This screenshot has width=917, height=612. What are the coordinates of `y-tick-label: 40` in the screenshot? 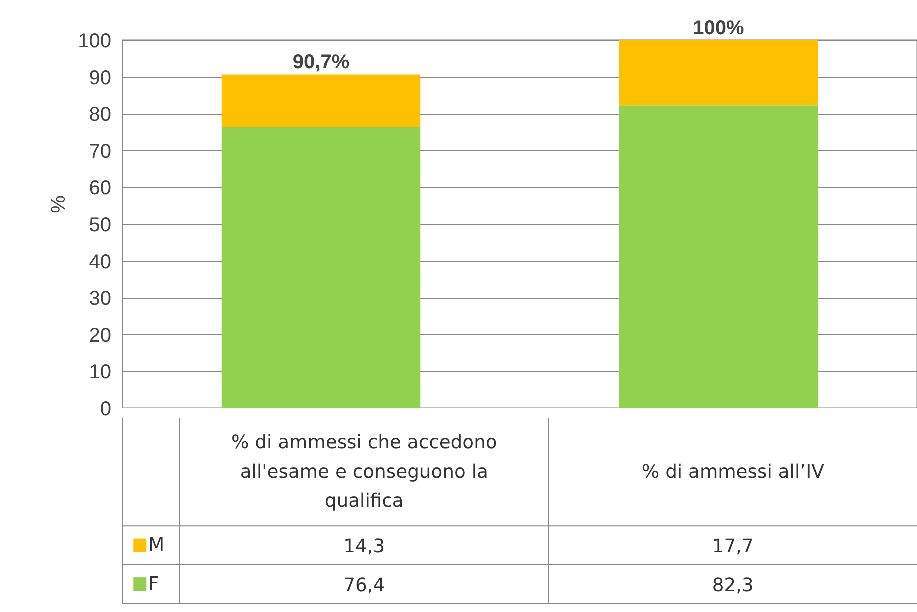 It's located at (100, 262).